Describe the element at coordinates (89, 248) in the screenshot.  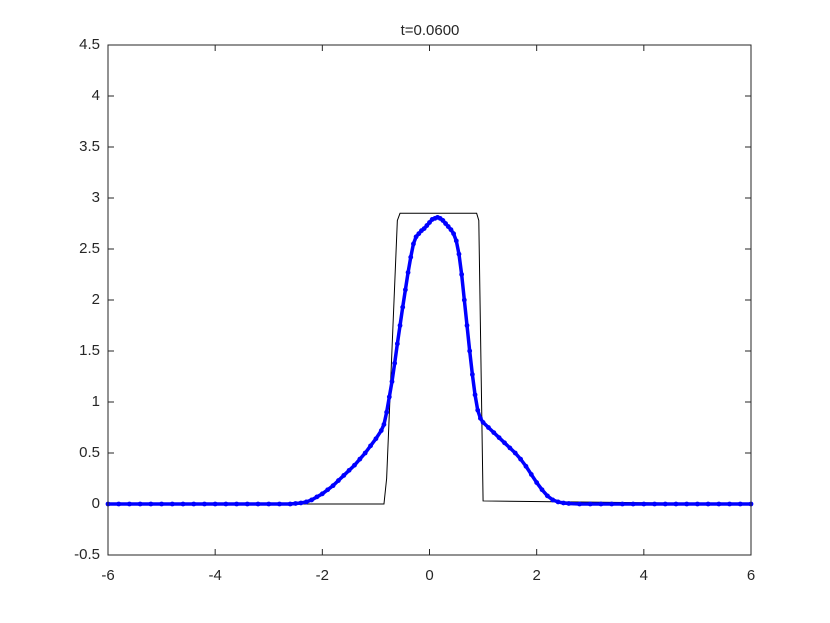
I see `y-tick-label: 2.5` at that location.